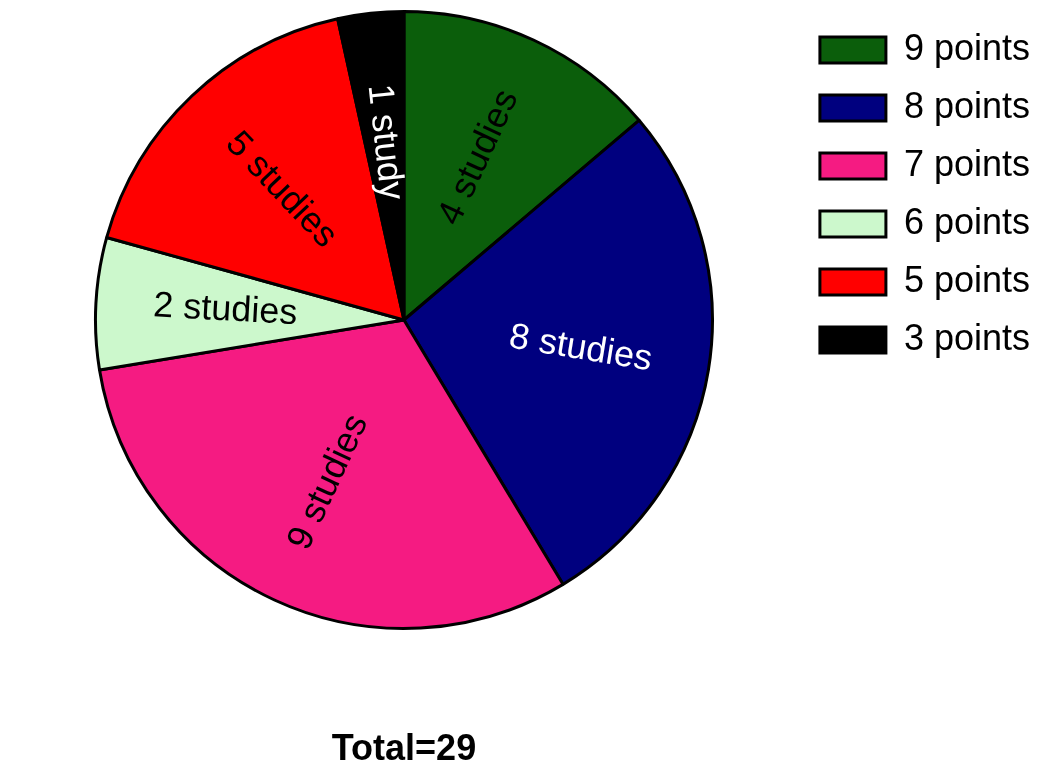 The image size is (1050, 780). Describe the element at coordinates (326, 481) in the screenshot. I see `data-label: 9 studies` at that location.